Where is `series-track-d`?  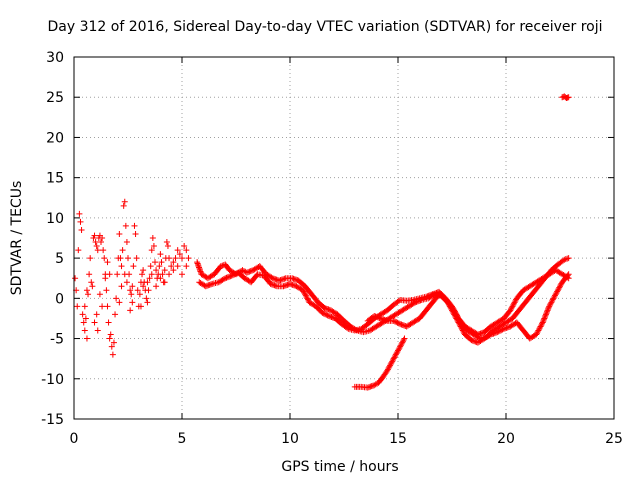 series-track-d is located at coordinates (379, 363).